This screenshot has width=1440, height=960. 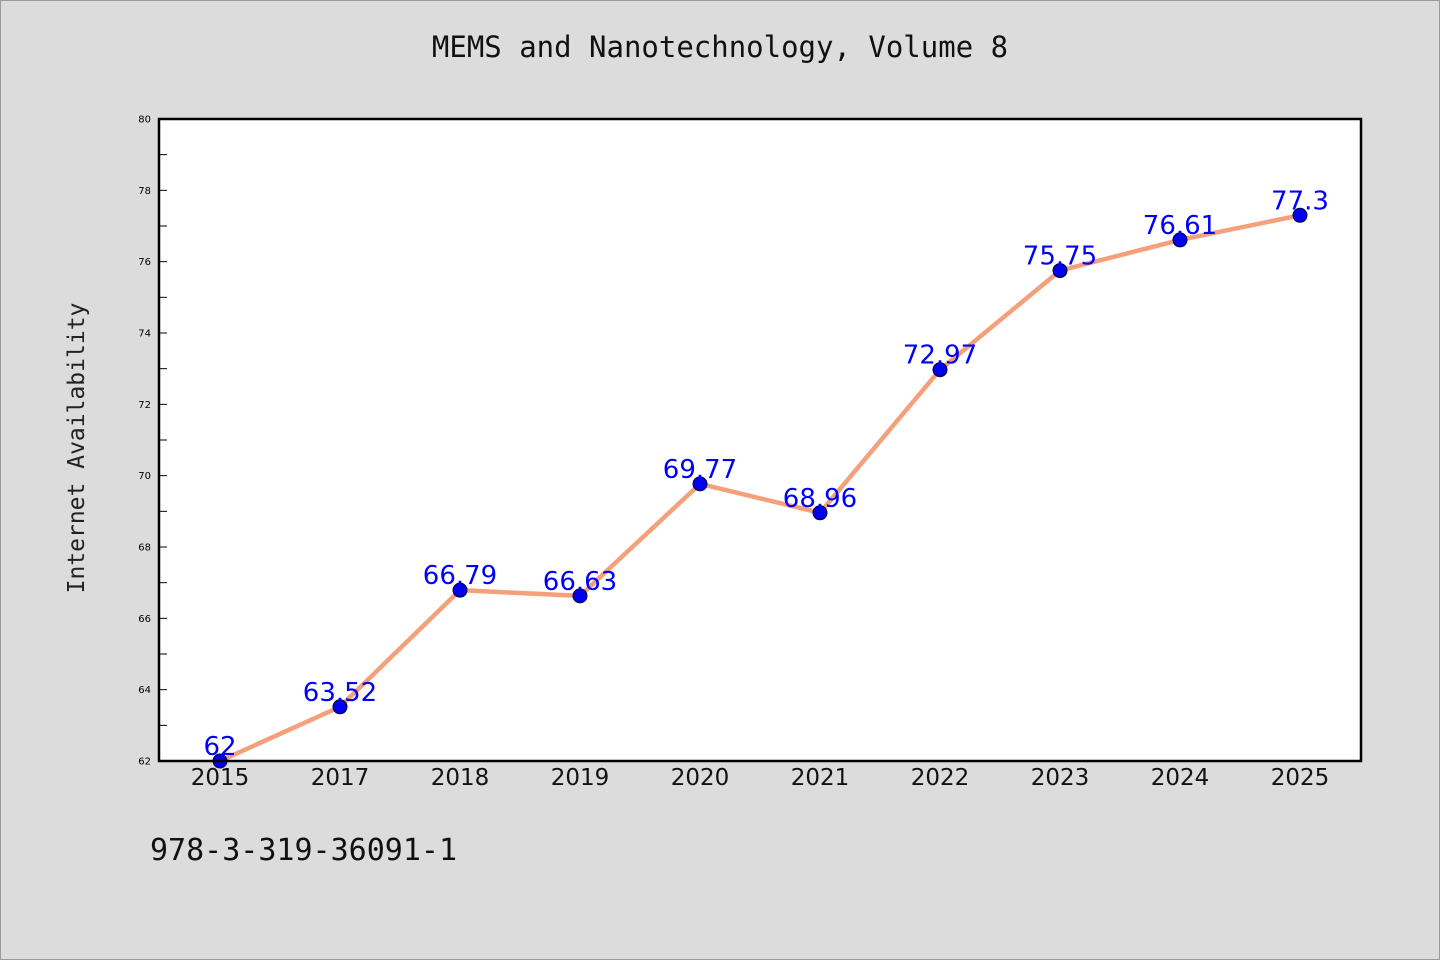 What do you see at coordinates (720, 47) in the screenshot?
I see `chart-title: MEMS and Nanotechnology, Volume 8` at bounding box center [720, 47].